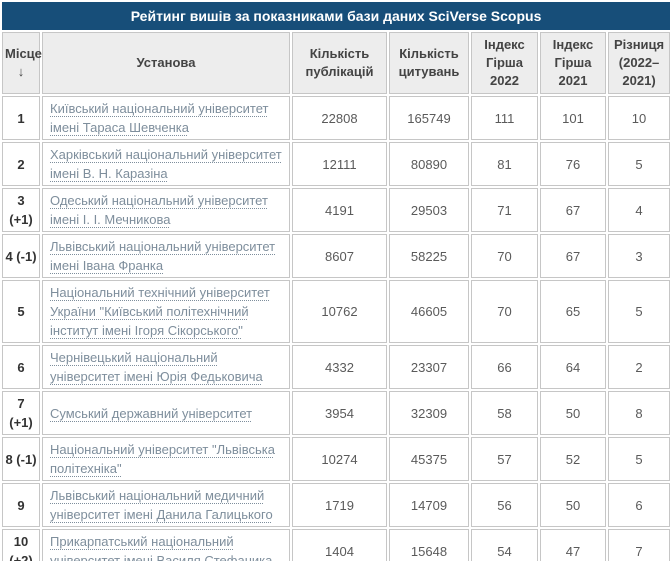 This screenshot has height=561, width=672. Describe the element at coordinates (639, 367) in the screenshot. I see `difference-cell: 2` at that location.